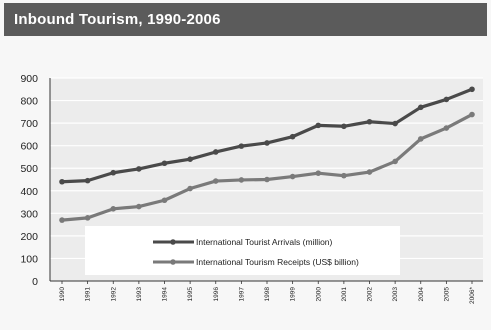 This screenshot has width=491, height=330. What do you see at coordinates (190, 294) in the screenshot?
I see `x-tick-label: 1995` at bounding box center [190, 294].